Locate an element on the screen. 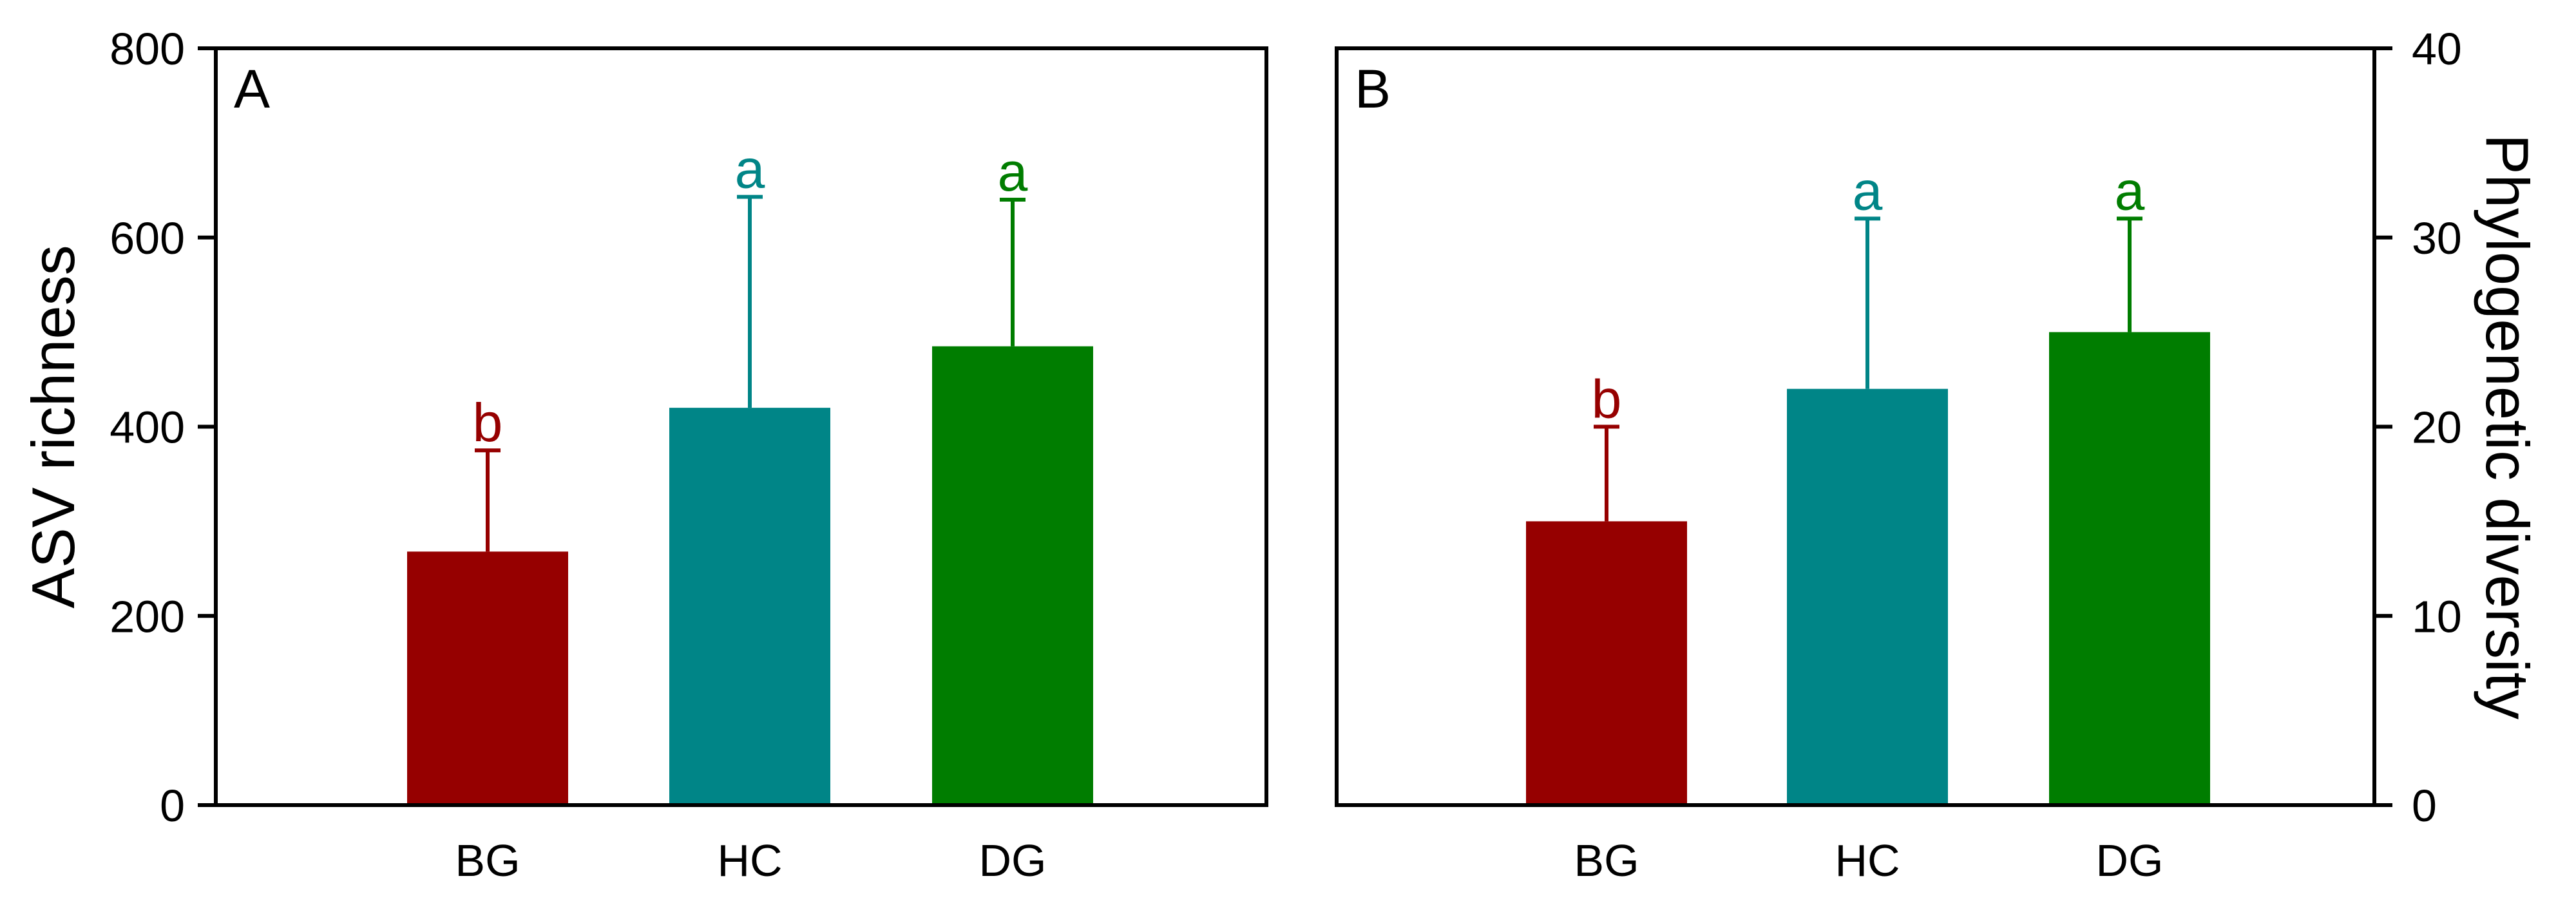 The height and width of the screenshot is (903, 2576). panel-label: A is located at coordinates (252, 89).